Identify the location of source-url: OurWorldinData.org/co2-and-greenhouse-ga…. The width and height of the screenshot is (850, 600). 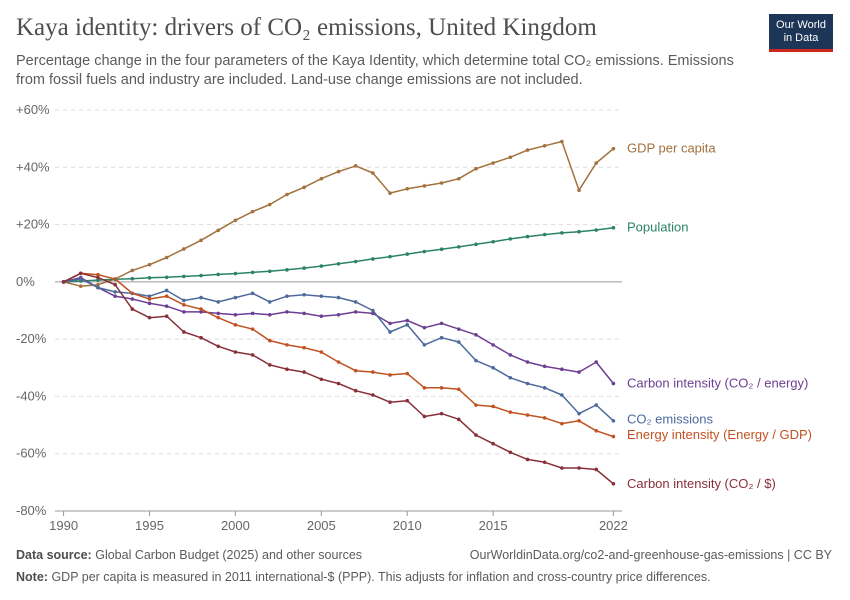
(650, 555).